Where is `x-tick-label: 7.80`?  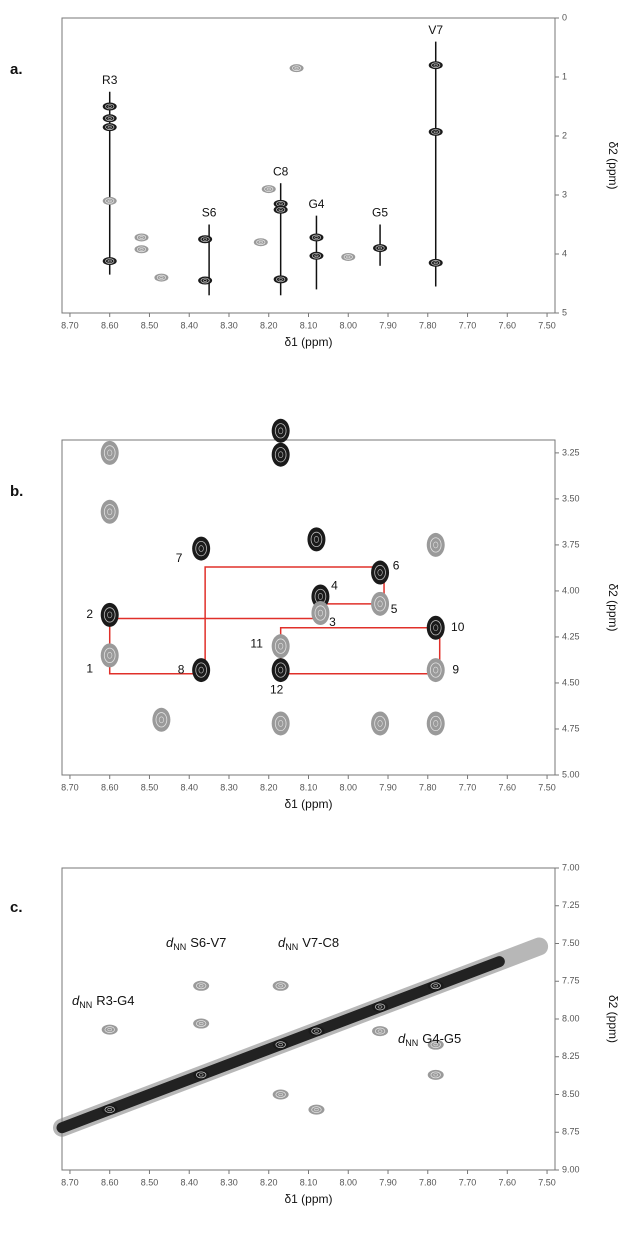 x-tick-label: 7.80 is located at coordinates (428, 787).